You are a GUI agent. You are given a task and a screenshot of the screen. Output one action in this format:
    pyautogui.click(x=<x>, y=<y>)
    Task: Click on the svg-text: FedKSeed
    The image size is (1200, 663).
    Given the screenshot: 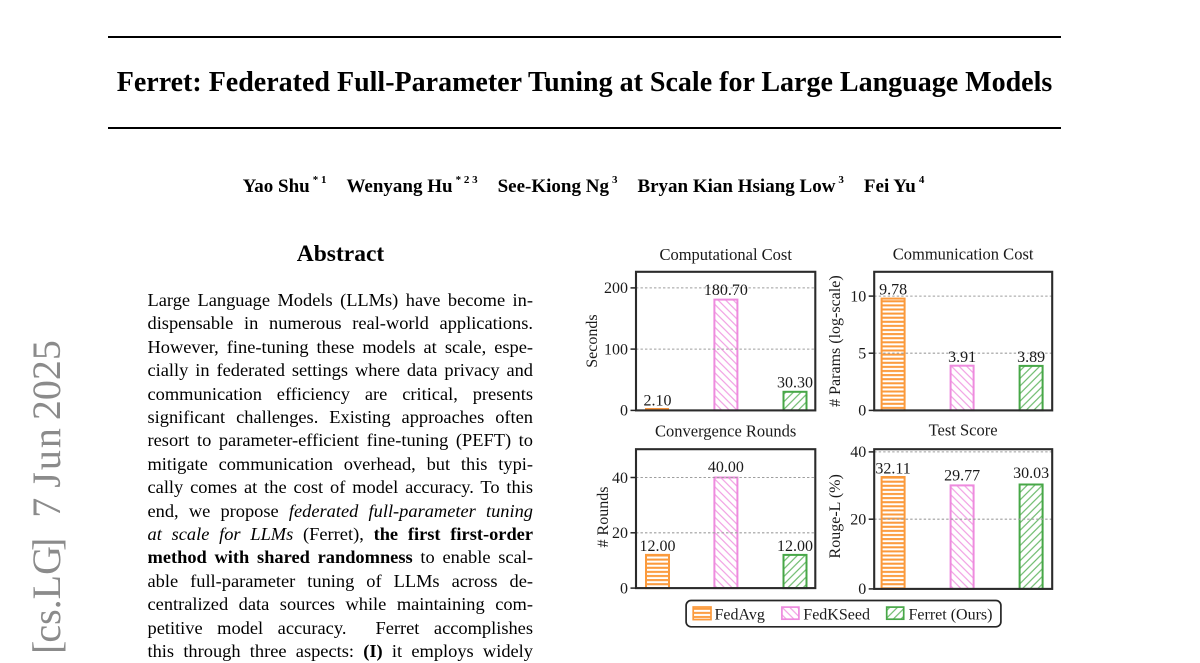 What is the action you would take?
    pyautogui.click(x=836, y=614)
    